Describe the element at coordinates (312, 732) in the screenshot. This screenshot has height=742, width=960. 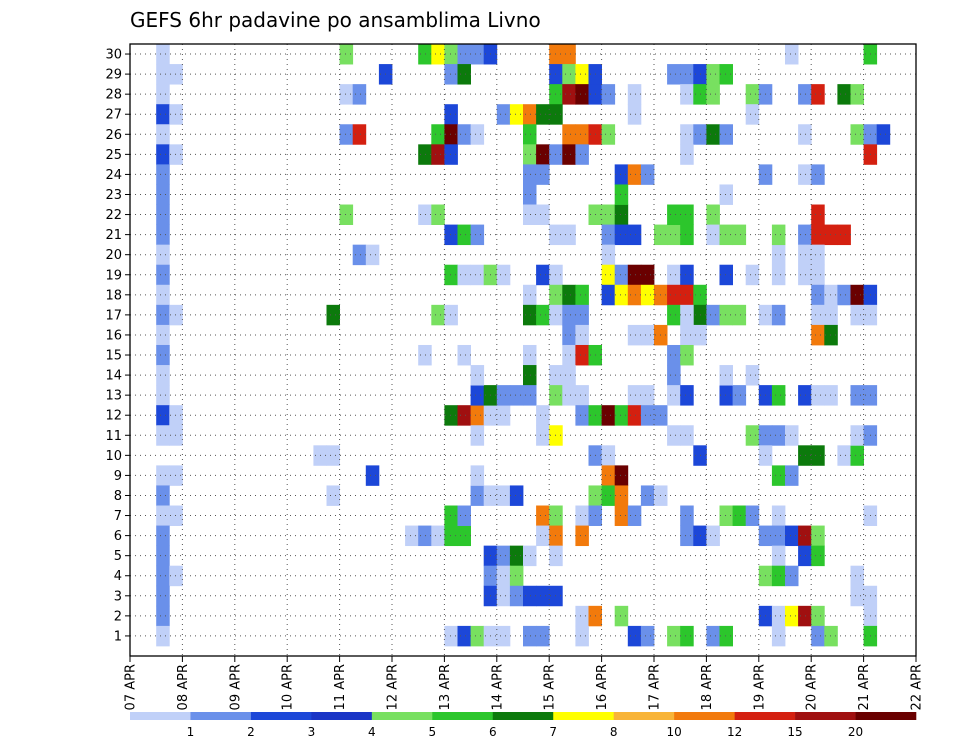
I see `colorbar-label: 3` at that location.